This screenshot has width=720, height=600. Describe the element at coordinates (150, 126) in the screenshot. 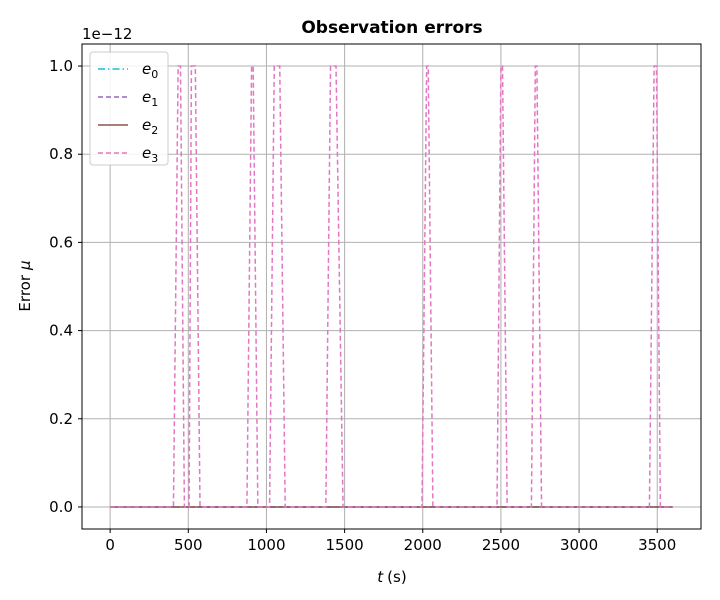

I see `legend-label-e2: e2` at that location.